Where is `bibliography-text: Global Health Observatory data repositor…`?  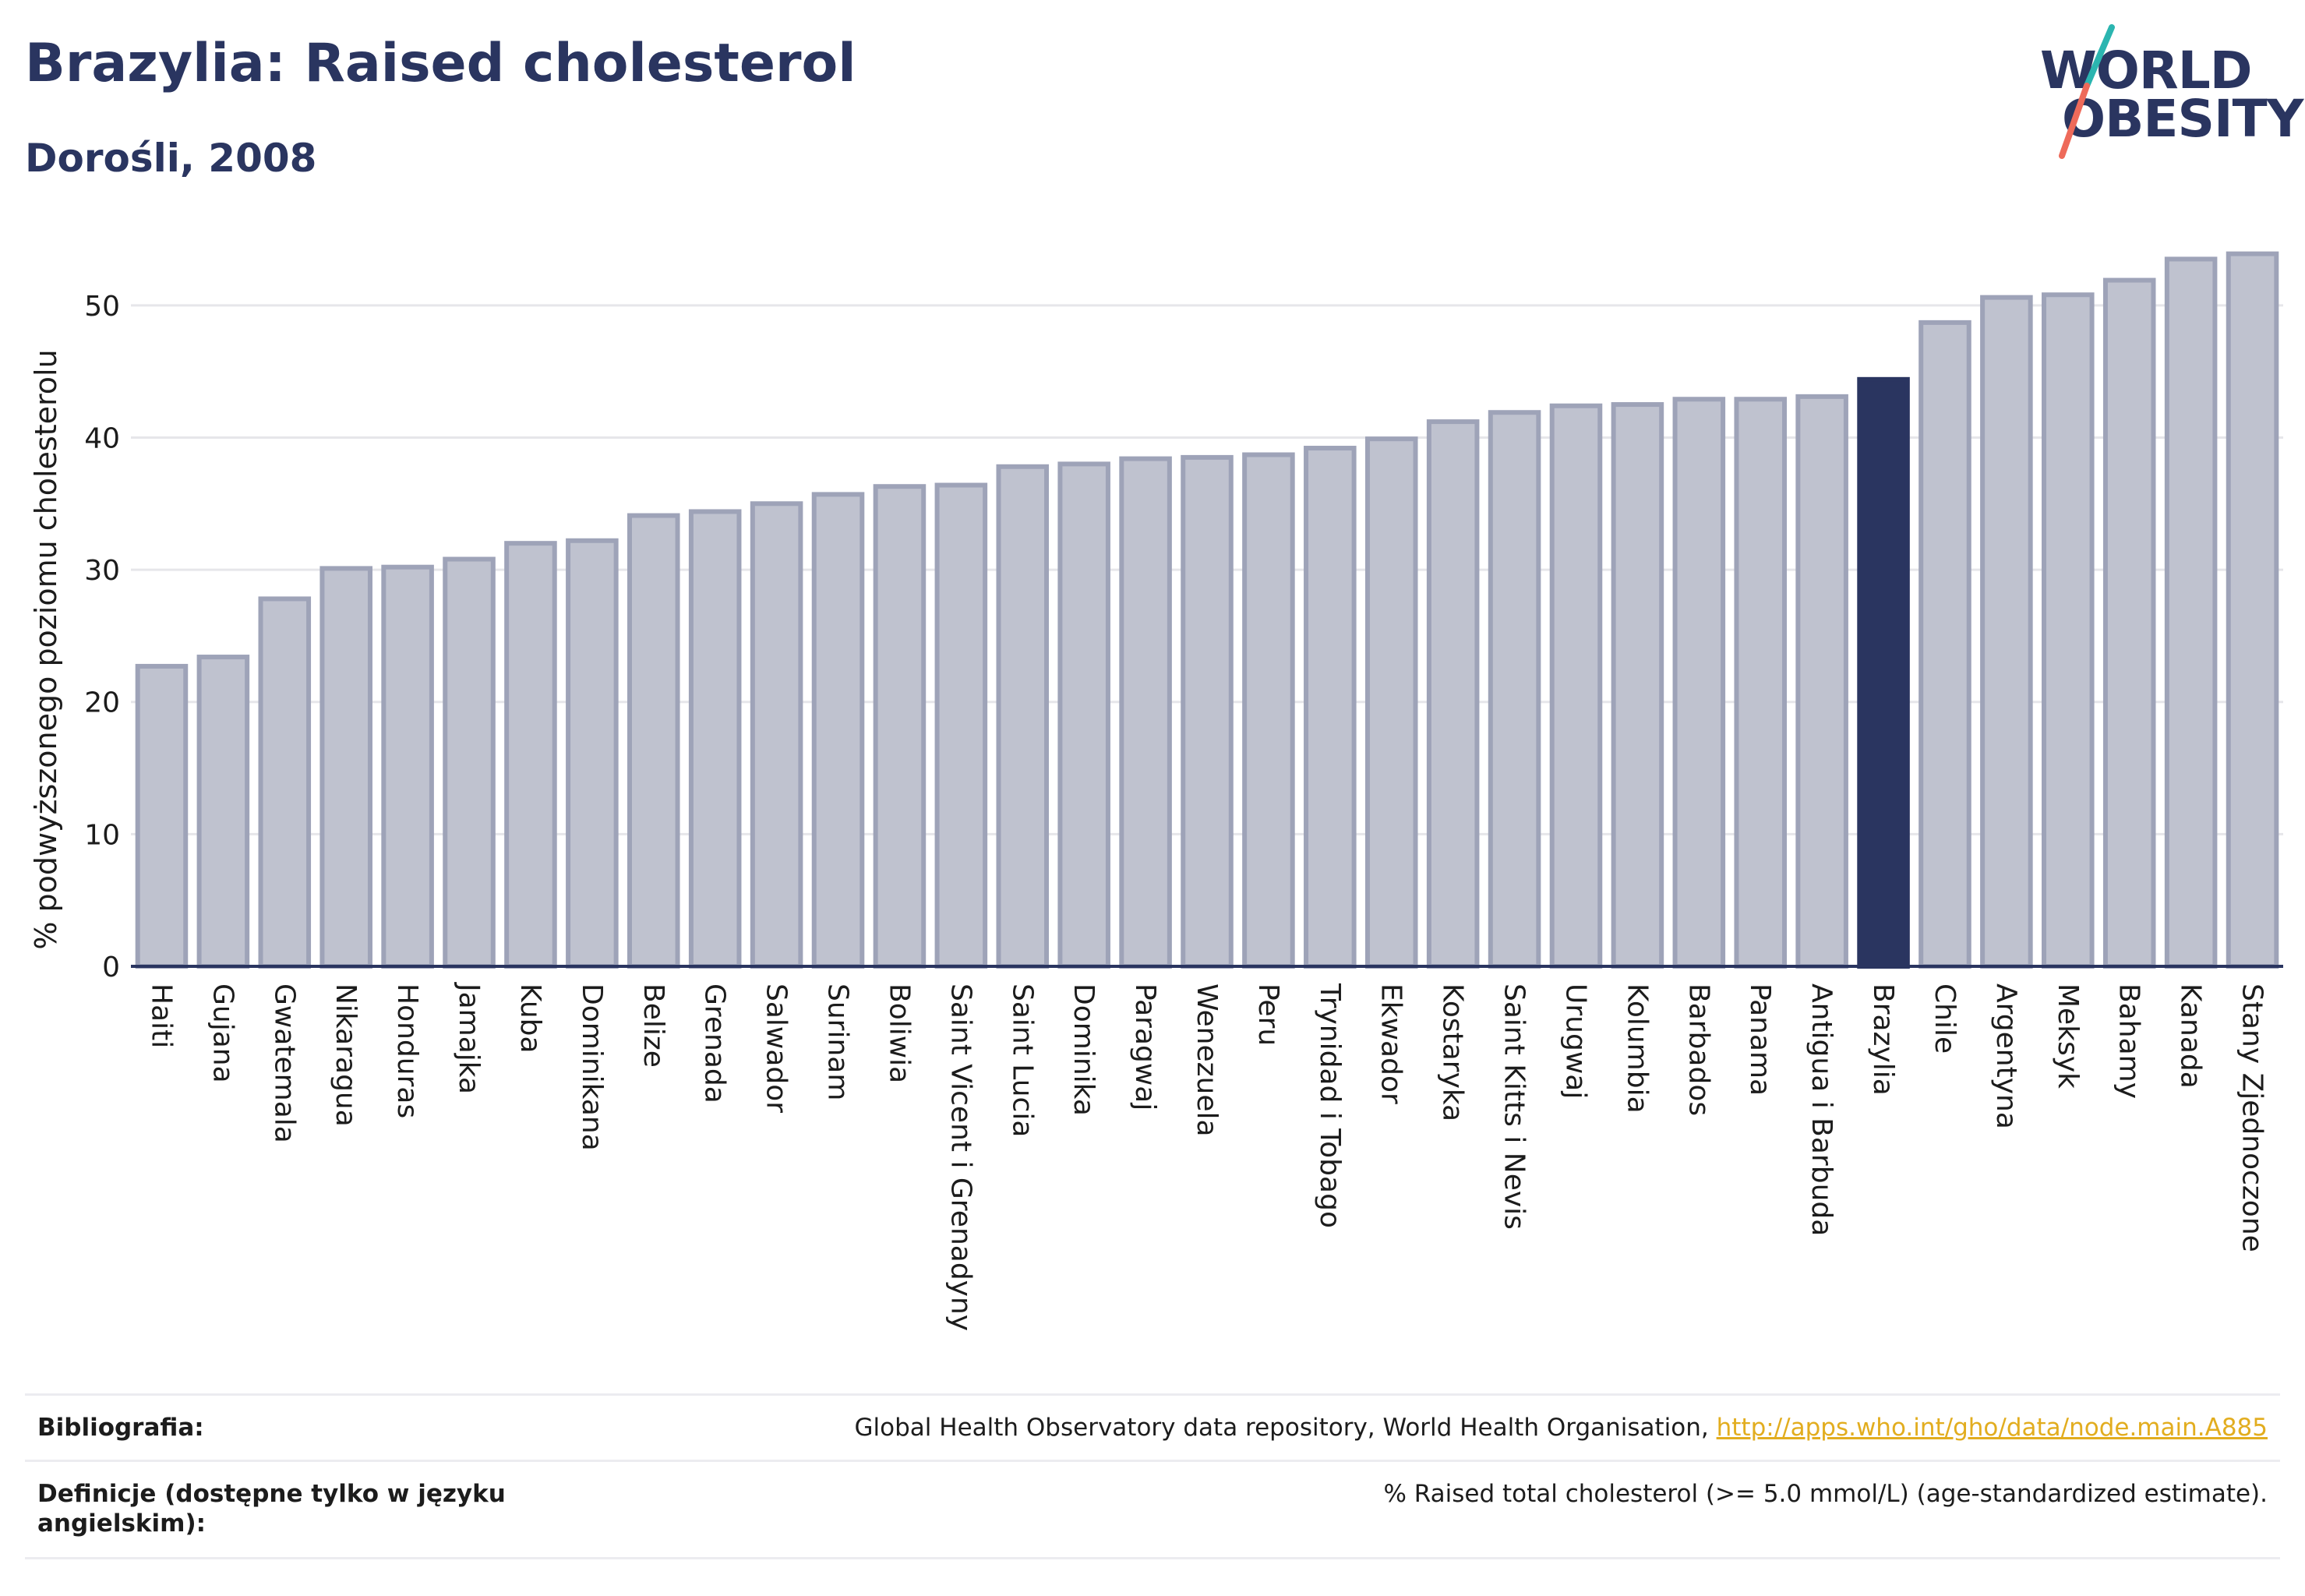
bibliography-text: Global Health Observatory data repositor… is located at coordinates (1285, 1428).